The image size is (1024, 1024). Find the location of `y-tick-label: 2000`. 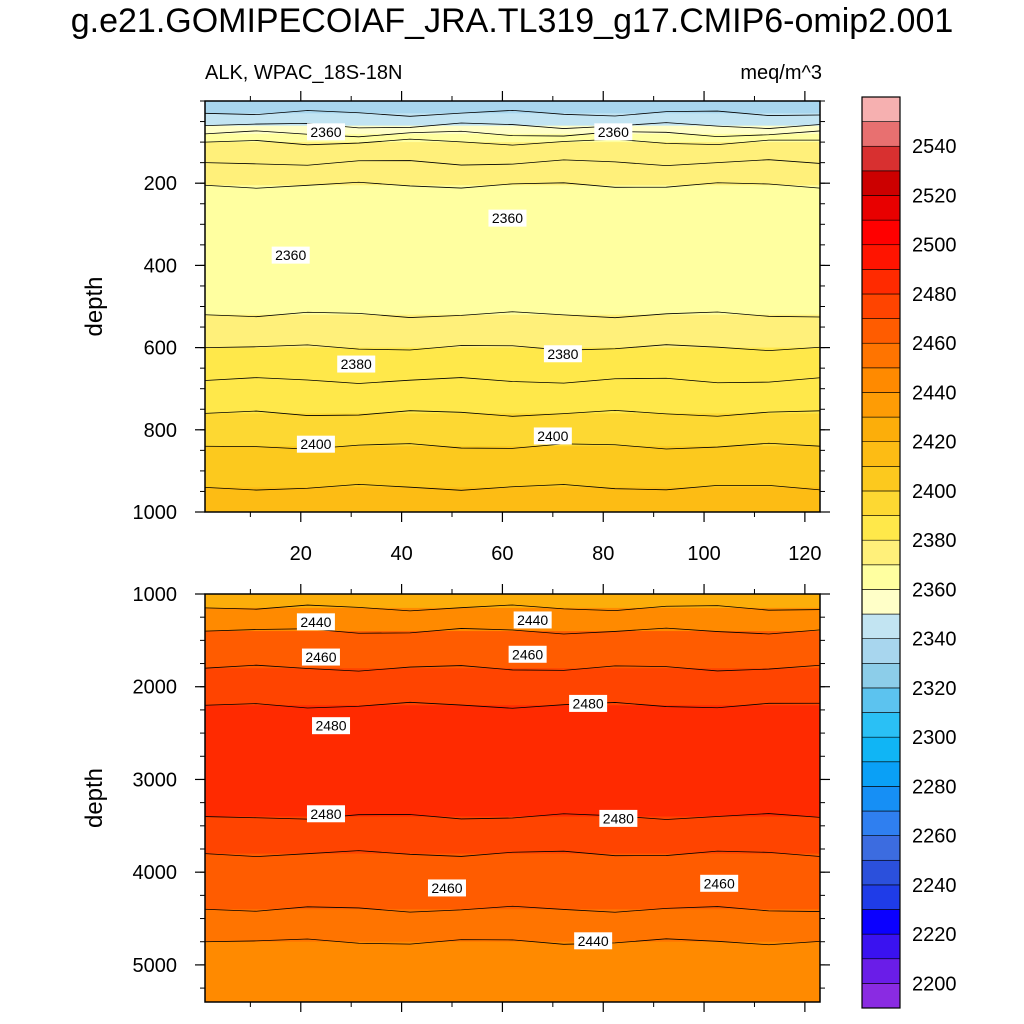

y-tick-label: 2000 is located at coordinates (155, 688).